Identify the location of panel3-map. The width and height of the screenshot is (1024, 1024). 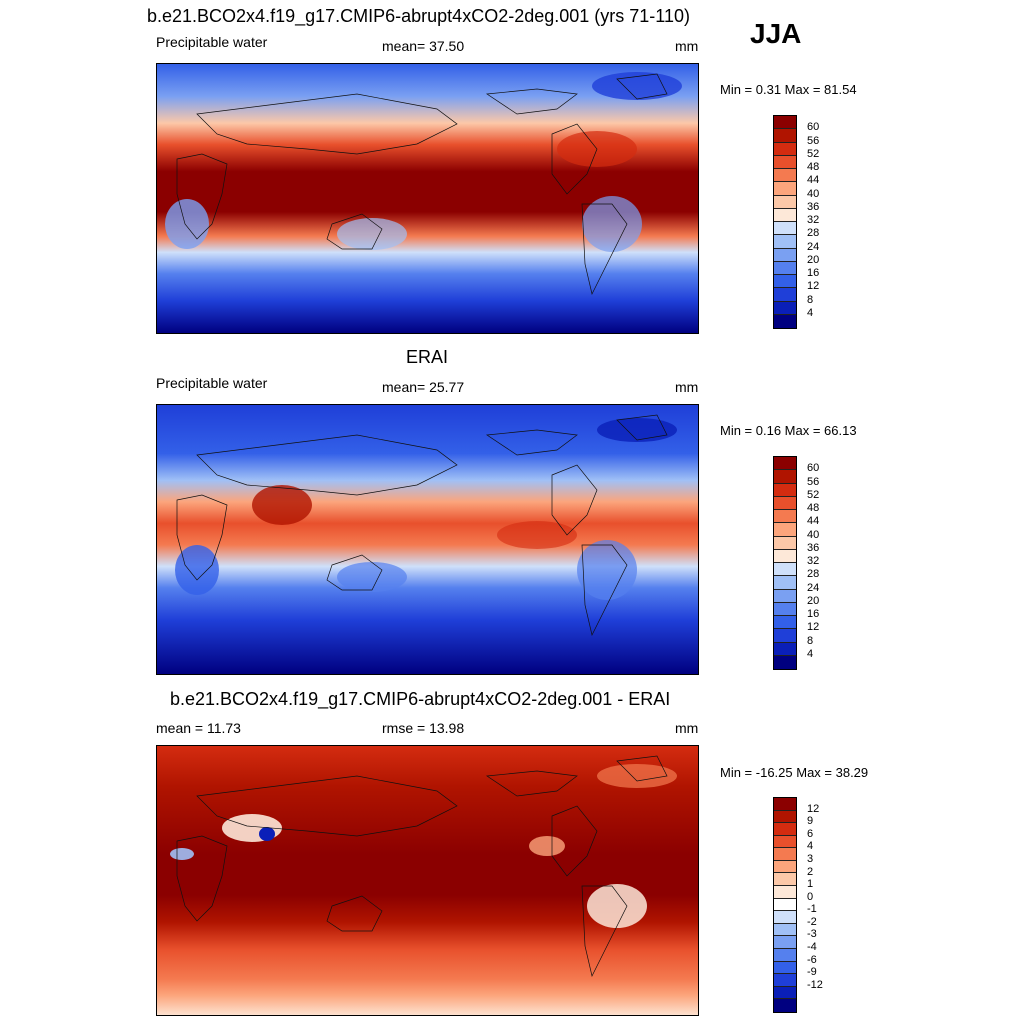
(427, 880).